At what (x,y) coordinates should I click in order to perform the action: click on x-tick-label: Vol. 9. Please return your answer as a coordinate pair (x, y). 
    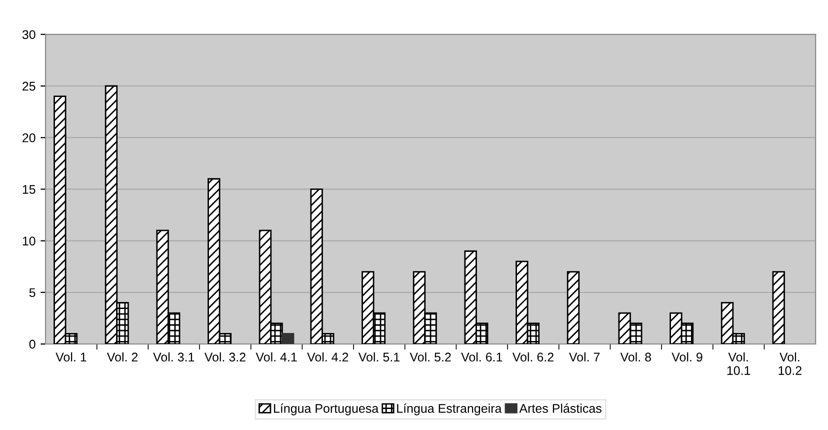
    Looking at the image, I should click on (687, 357).